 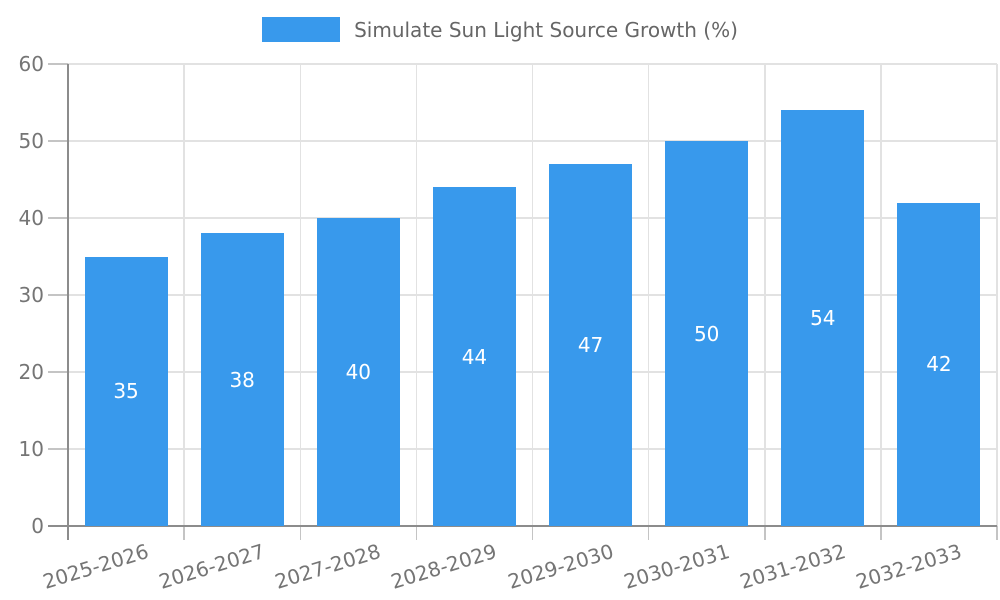 I want to click on bar-2027-2028, so click(x=358, y=372).